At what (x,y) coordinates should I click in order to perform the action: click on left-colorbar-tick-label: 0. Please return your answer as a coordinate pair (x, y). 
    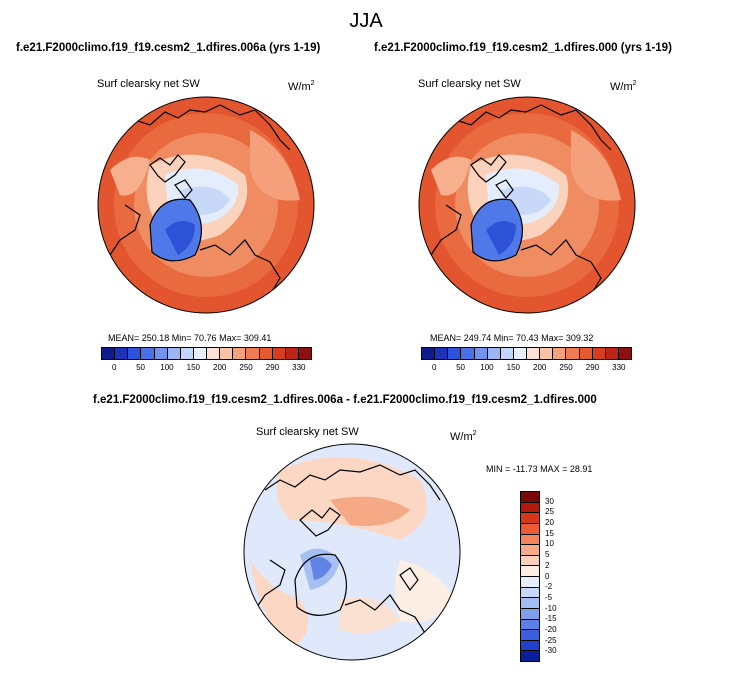
    Looking at the image, I should click on (114, 367).